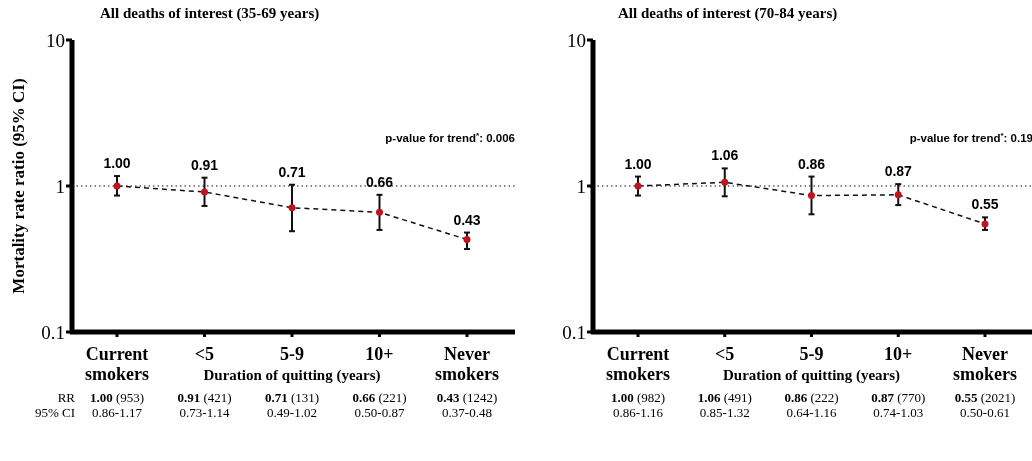 The image size is (1032, 461). What do you see at coordinates (811, 412) in the screenshot?
I see `text: 0.64-1.16` at bounding box center [811, 412].